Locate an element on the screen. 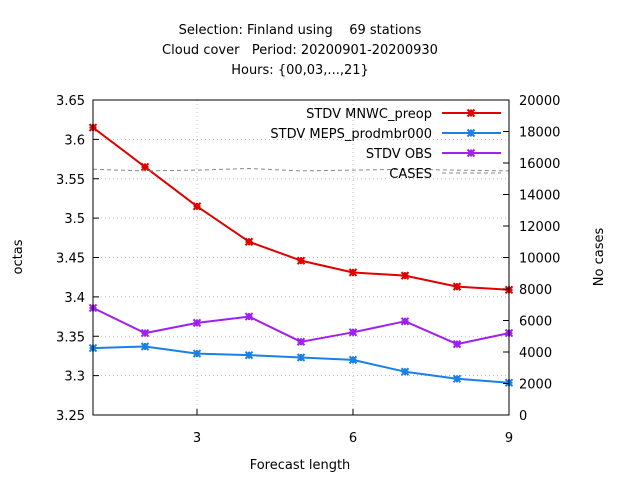 This screenshot has width=640, height=480. y2-tick-label: 2000 is located at coordinates (535, 385).